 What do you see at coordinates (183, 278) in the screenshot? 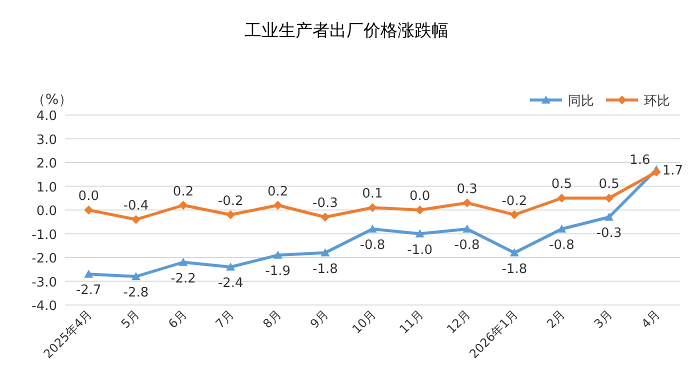
I see `data-label: -2.2` at bounding box center [183, 278].